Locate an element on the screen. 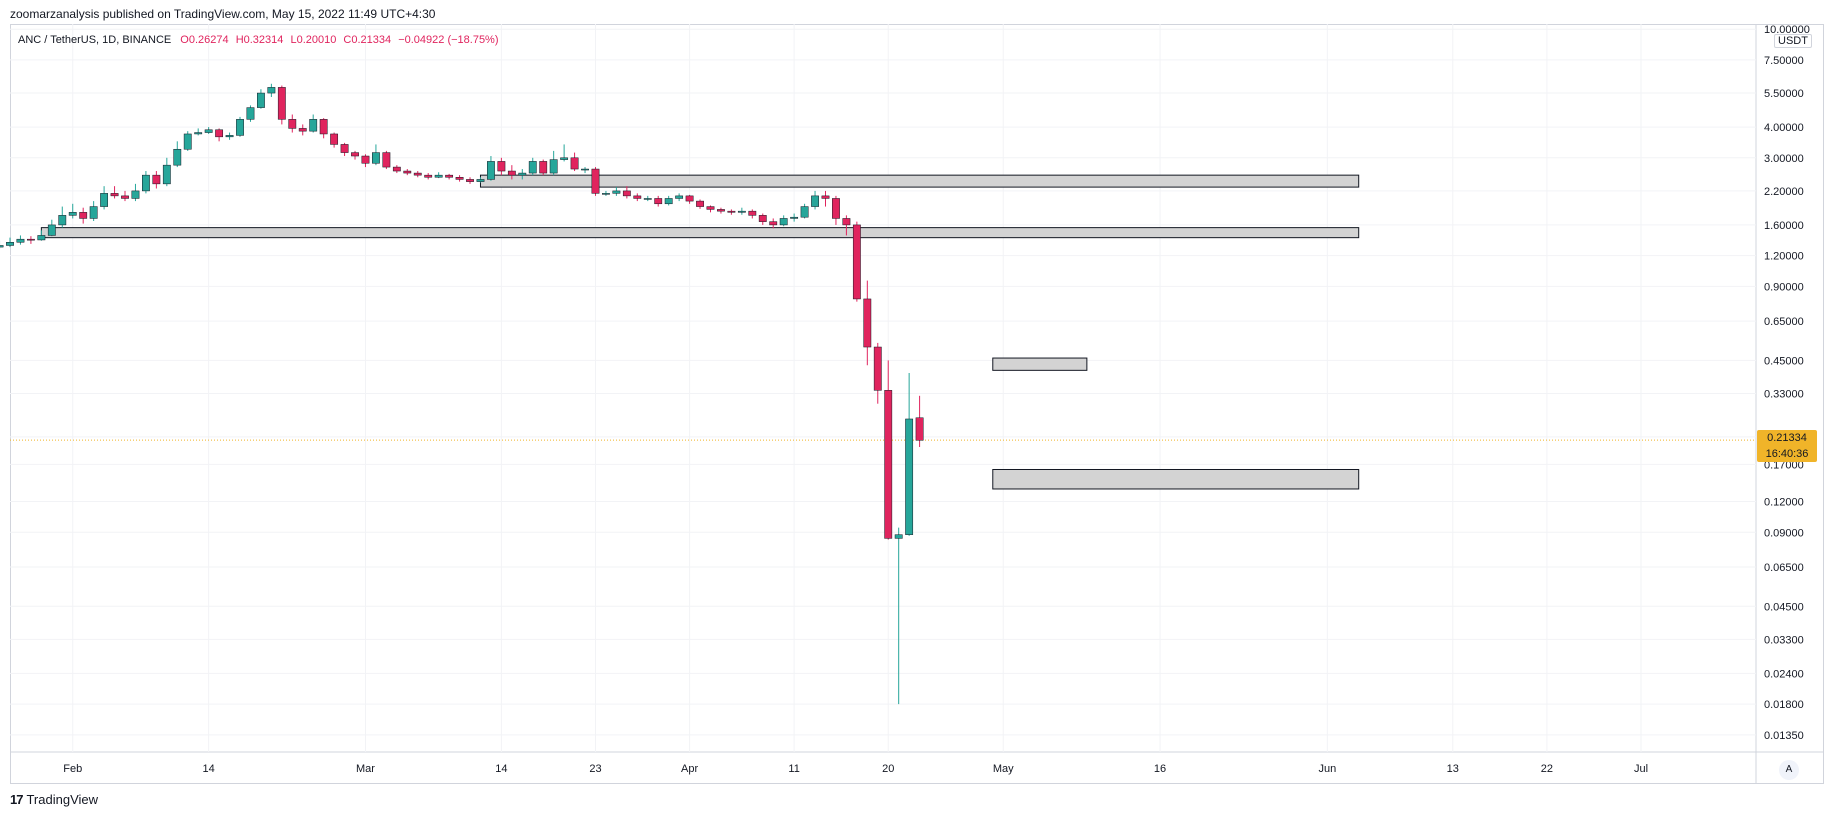 The width and height of the screenshot is (1834, 818). symbol-label: ANC / TetherUS, 1D, BINANCE is located at coordinates (95, 40).